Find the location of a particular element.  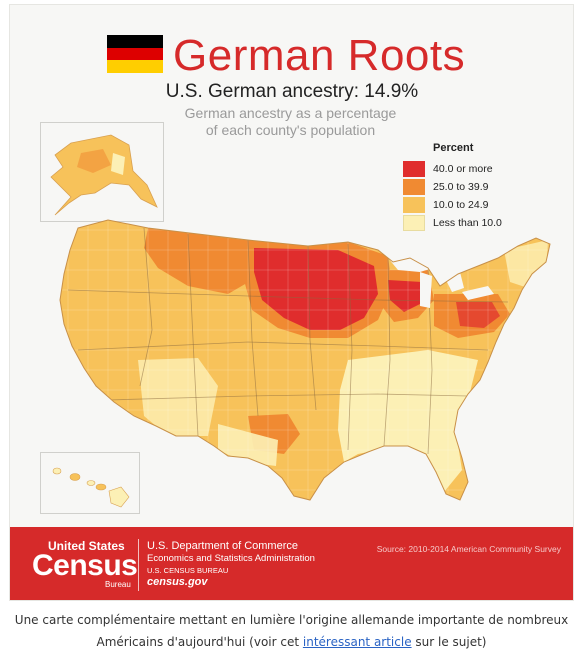

hawaii-inset is located at coordinates (90, 483).